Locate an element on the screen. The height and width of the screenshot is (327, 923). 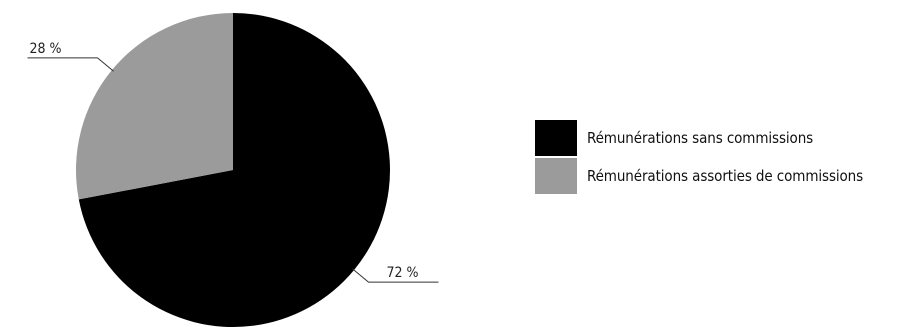
slice-value-label: 28 % is located at coordinates (46, 49).